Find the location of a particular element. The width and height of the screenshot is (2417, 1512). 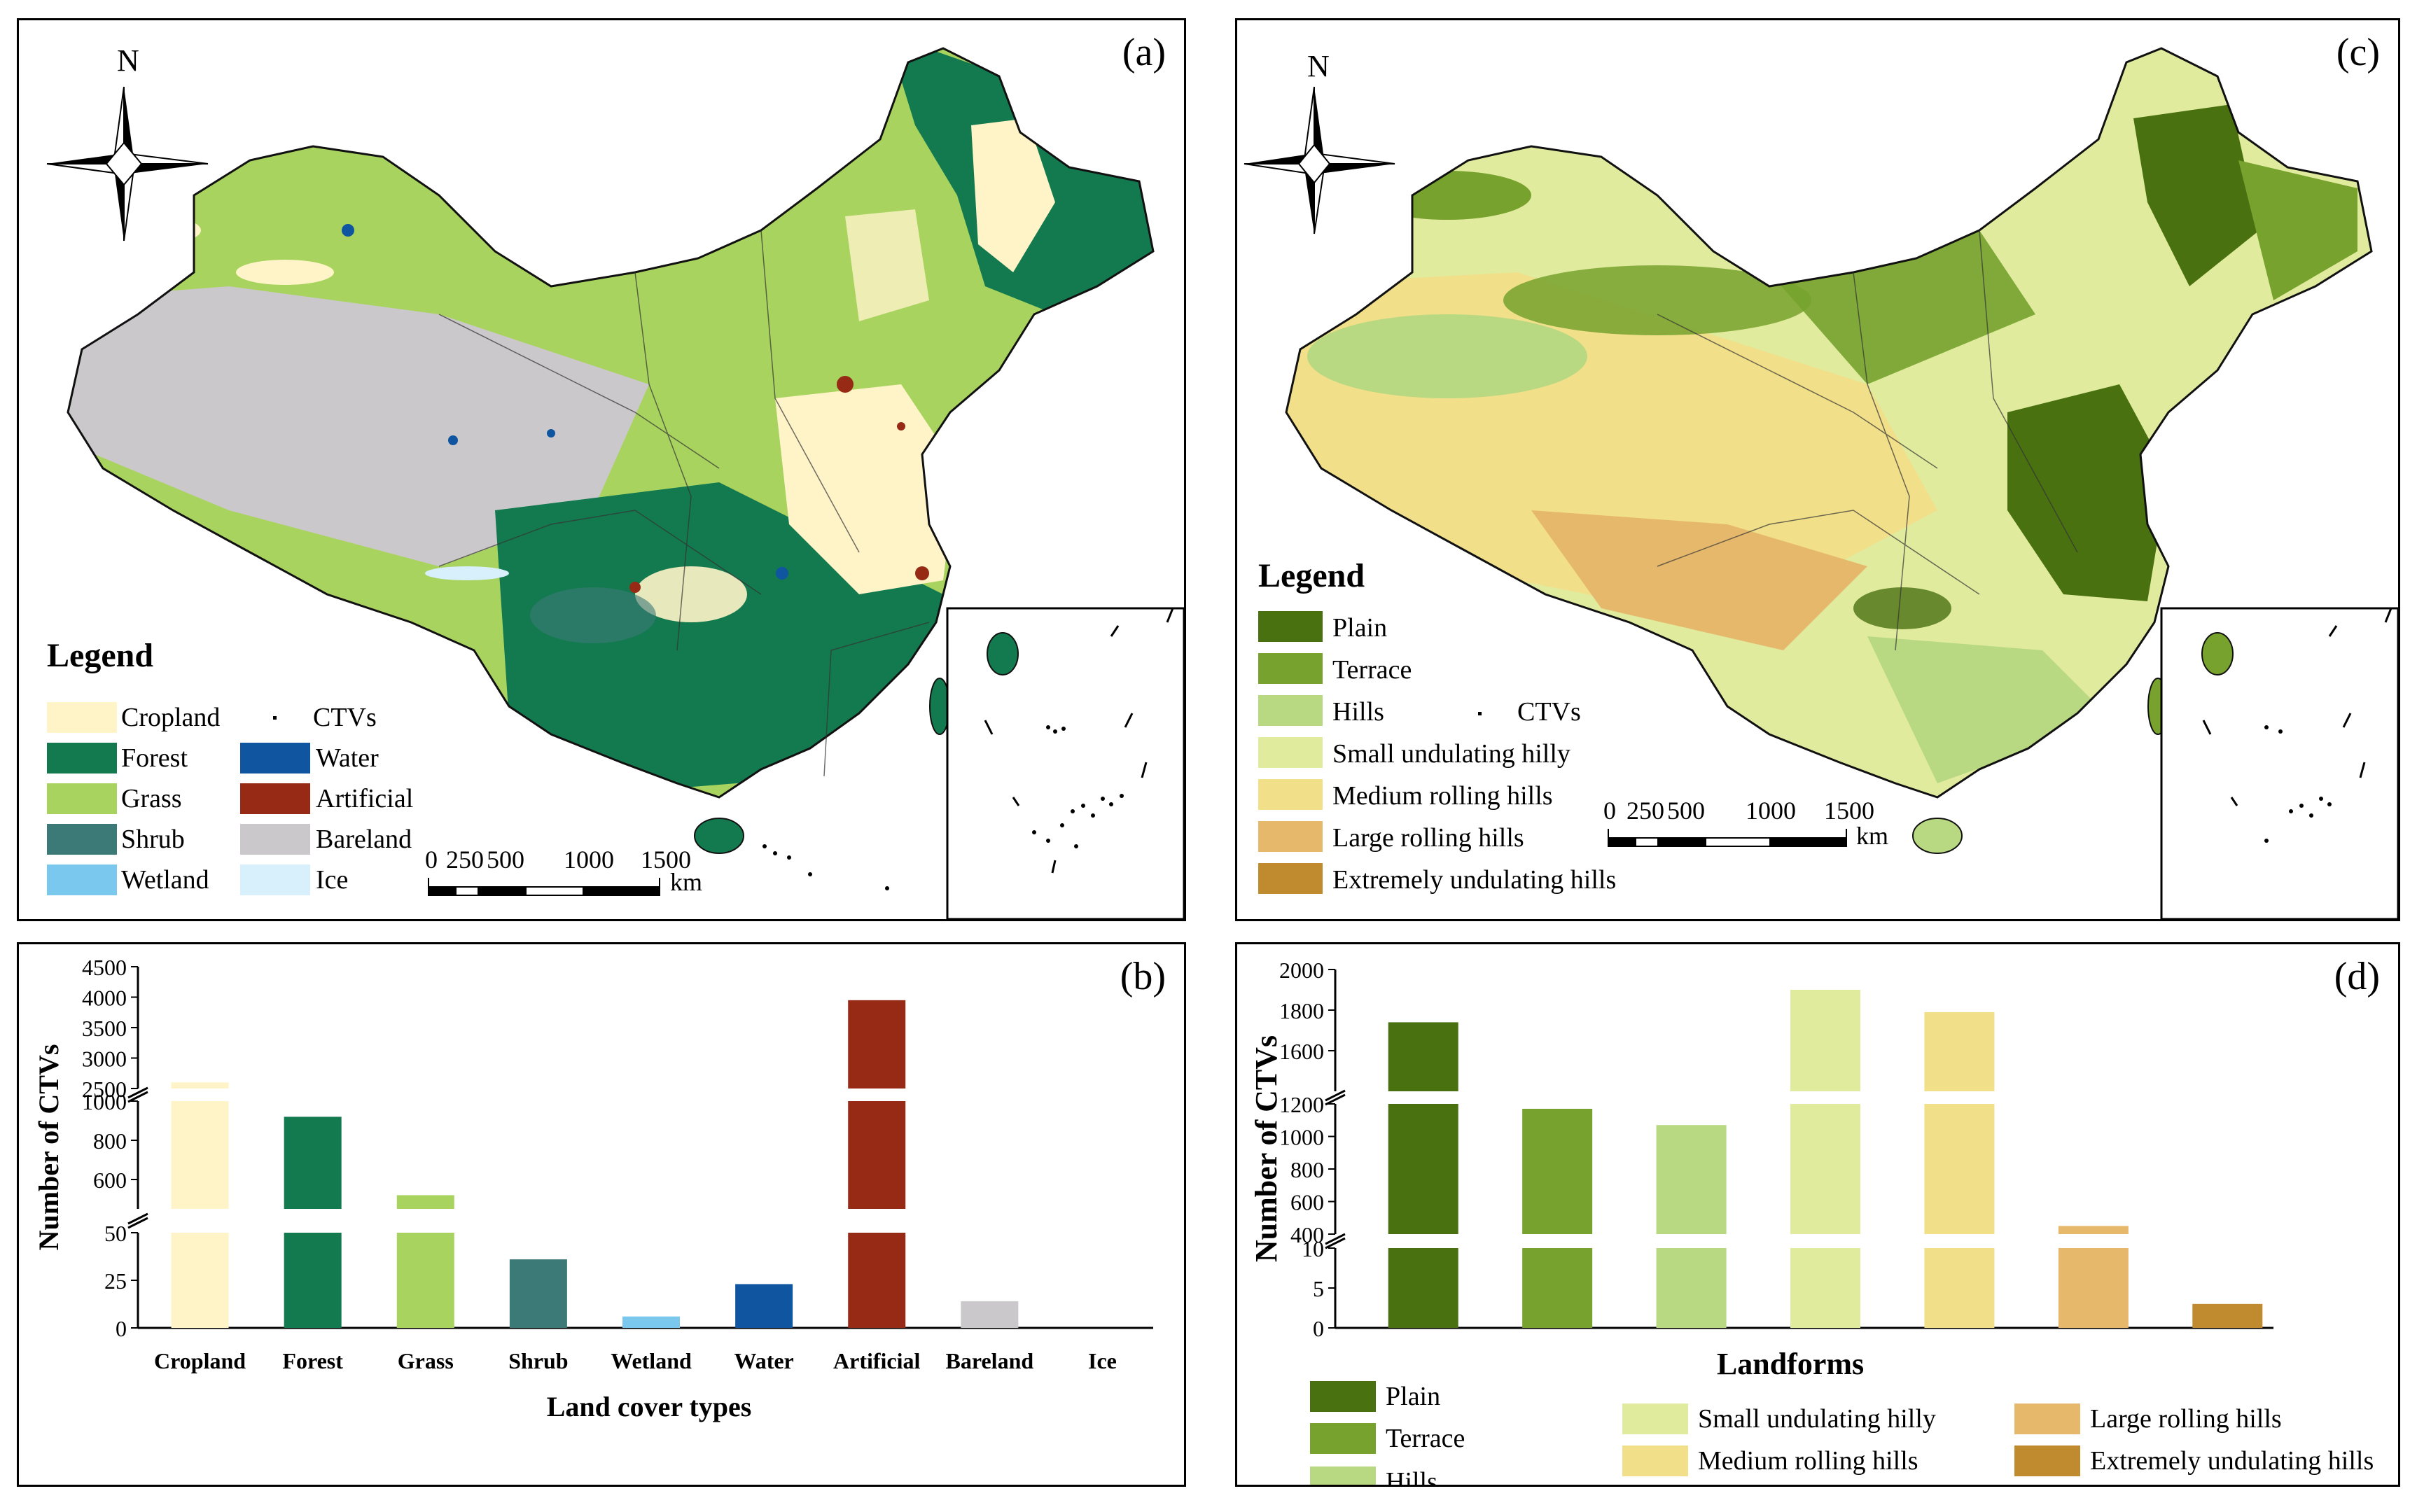

x-tick-label-forest: Forest is located at coordinates (312, 1360).